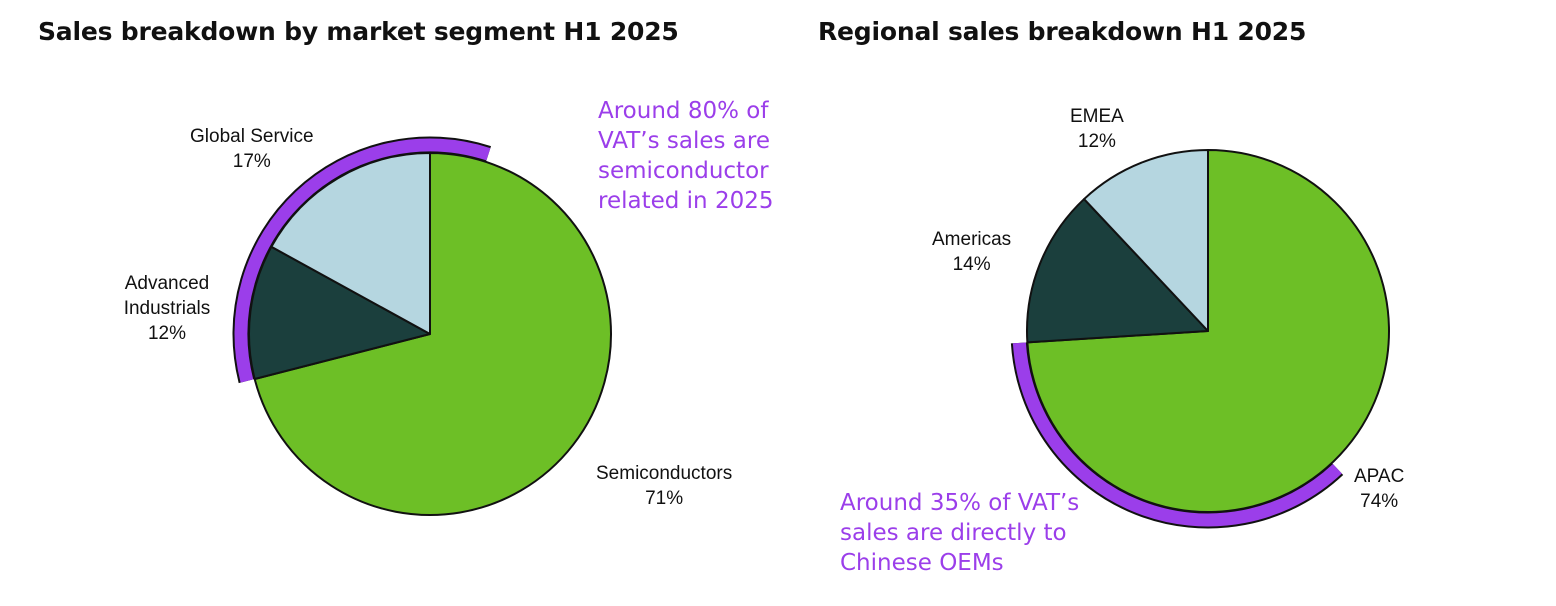 The height and width of the screenshot is (606, 1556). What do you see at coordinates (960, 503) in the screenshot?
I see `callout-line: Around 35% of VAT’s` at bounding box center [960, 503].